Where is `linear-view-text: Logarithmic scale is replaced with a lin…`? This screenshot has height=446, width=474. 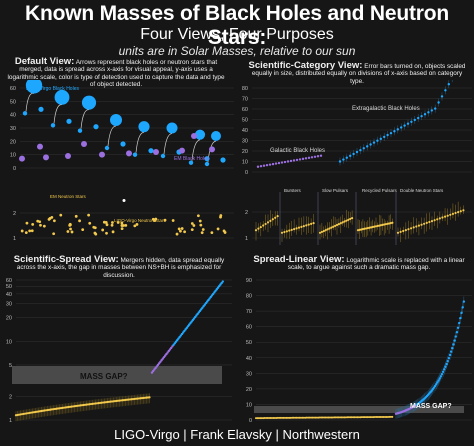
linear-view-text: Logarithmic scale is replaced with a lin… is located at coordinates (376, 264).